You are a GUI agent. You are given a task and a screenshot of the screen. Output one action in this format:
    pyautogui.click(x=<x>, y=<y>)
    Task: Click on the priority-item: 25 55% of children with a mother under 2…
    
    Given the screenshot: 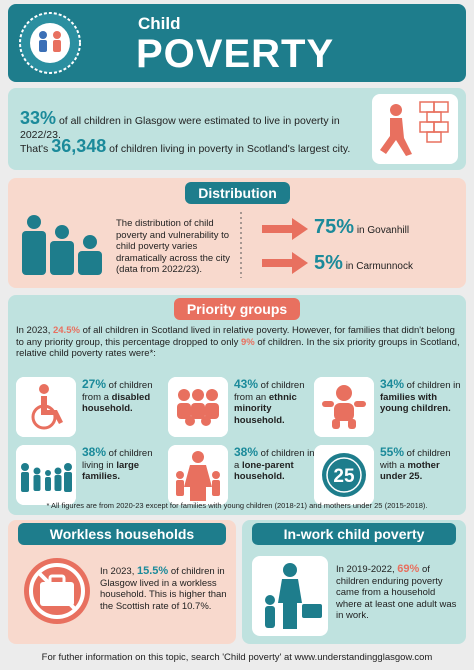 What is the action you would take?
    pyautogui.click(x=389, y=476)
    